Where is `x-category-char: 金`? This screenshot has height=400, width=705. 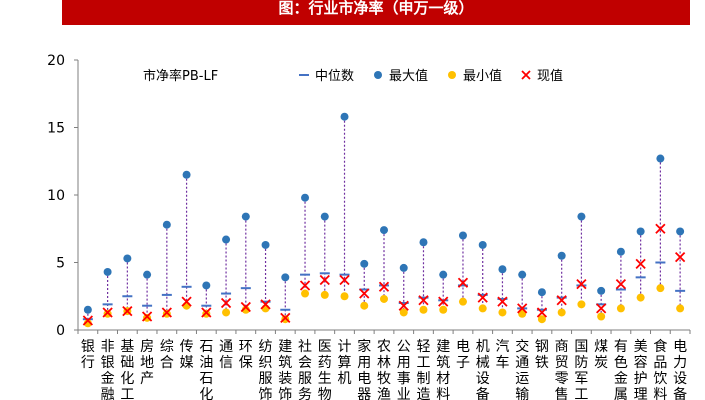 x-category-char: 金 is located at coordinates (108, 379).